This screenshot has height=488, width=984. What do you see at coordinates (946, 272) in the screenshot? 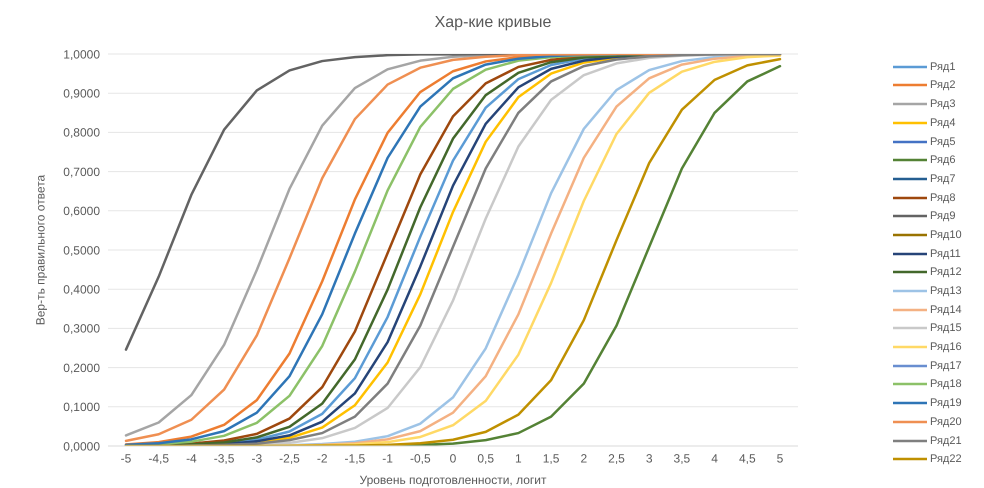
I see `legend-label: Ряд12` at bounding box center [946, 272].